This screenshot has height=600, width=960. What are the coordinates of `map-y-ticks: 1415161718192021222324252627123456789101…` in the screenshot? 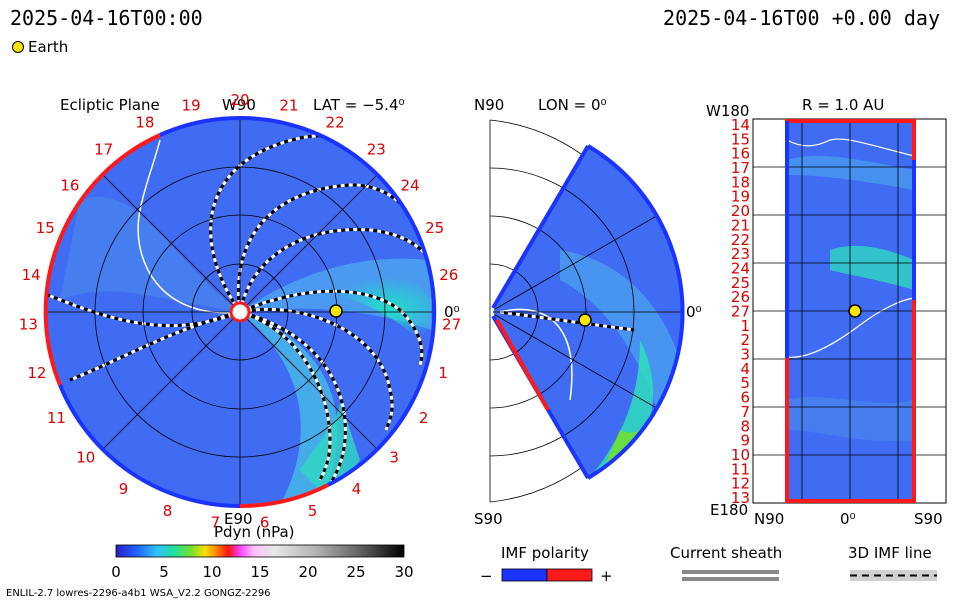 It's located at (740, 311).